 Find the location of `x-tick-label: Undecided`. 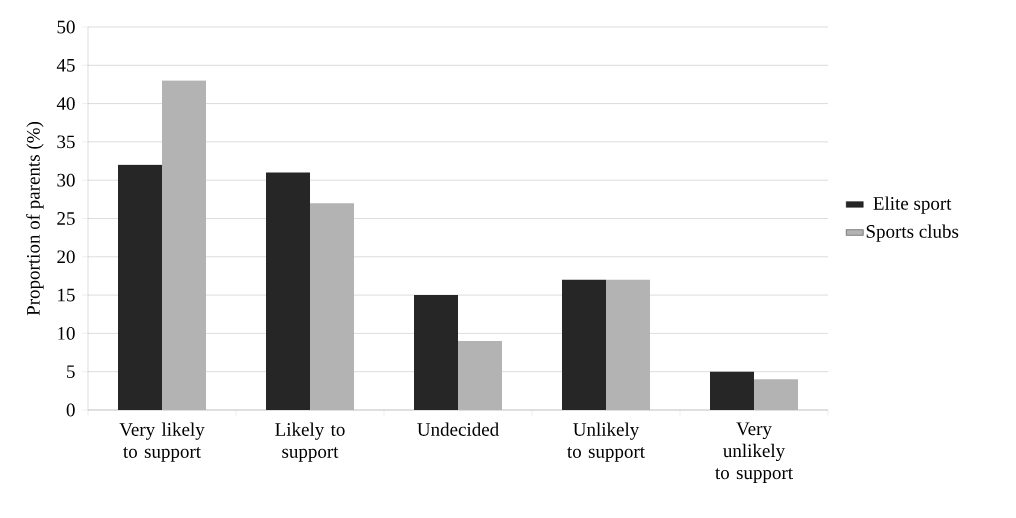

x-tick-label: Undecided is located at coordinates (458, 429).